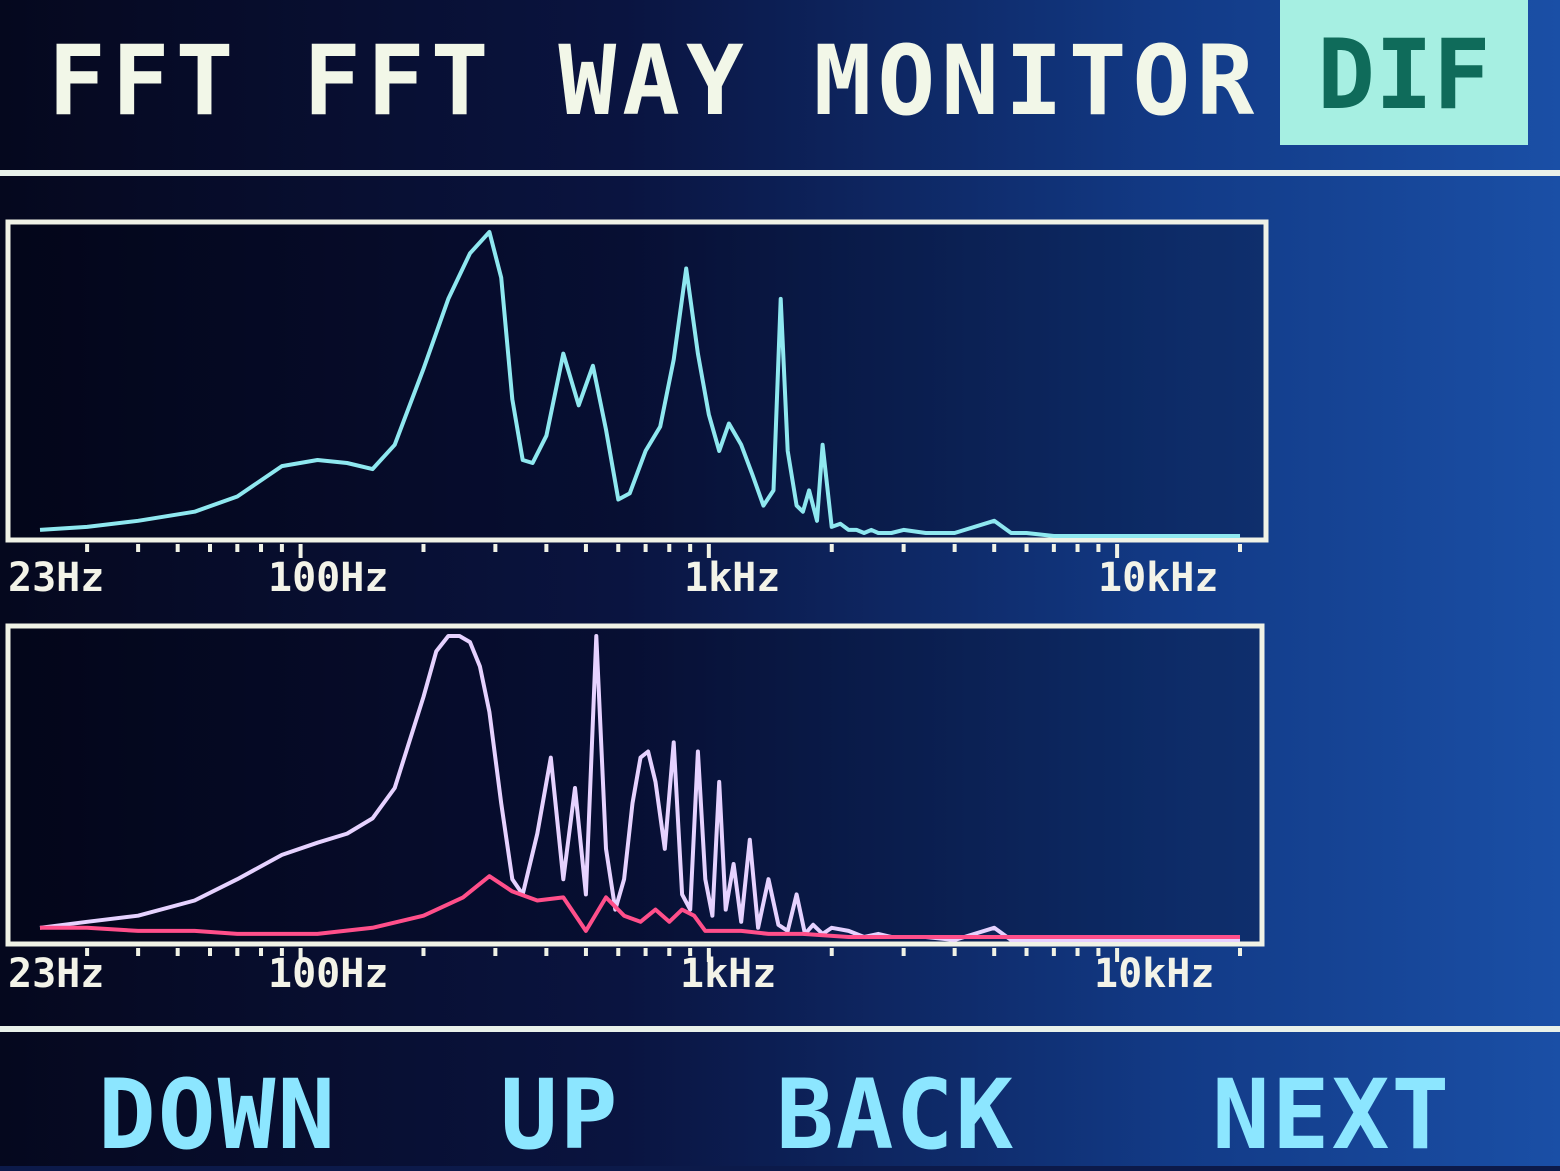 This screenshot has height=1171, width=1560. Describe the element at coordinates (1404, 72) in the screenshot. I see `mode-dif-button: DIF` at that location.